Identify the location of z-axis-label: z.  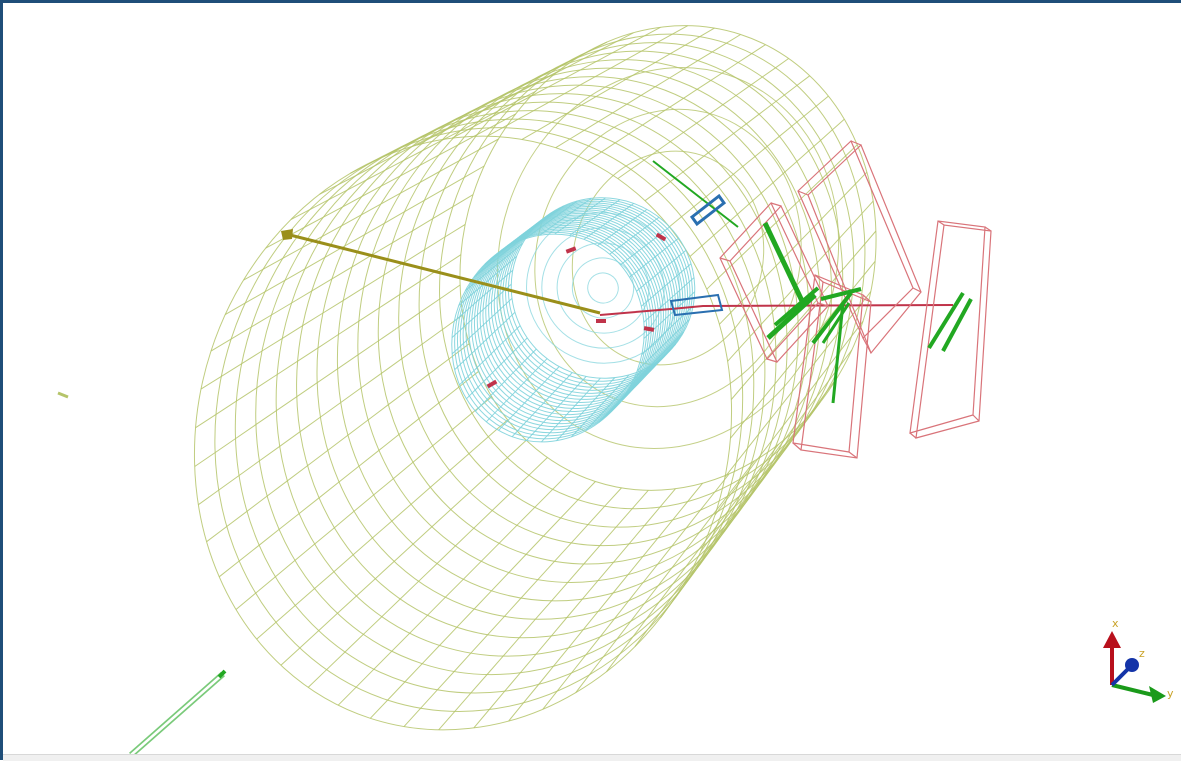
(1142, 653).